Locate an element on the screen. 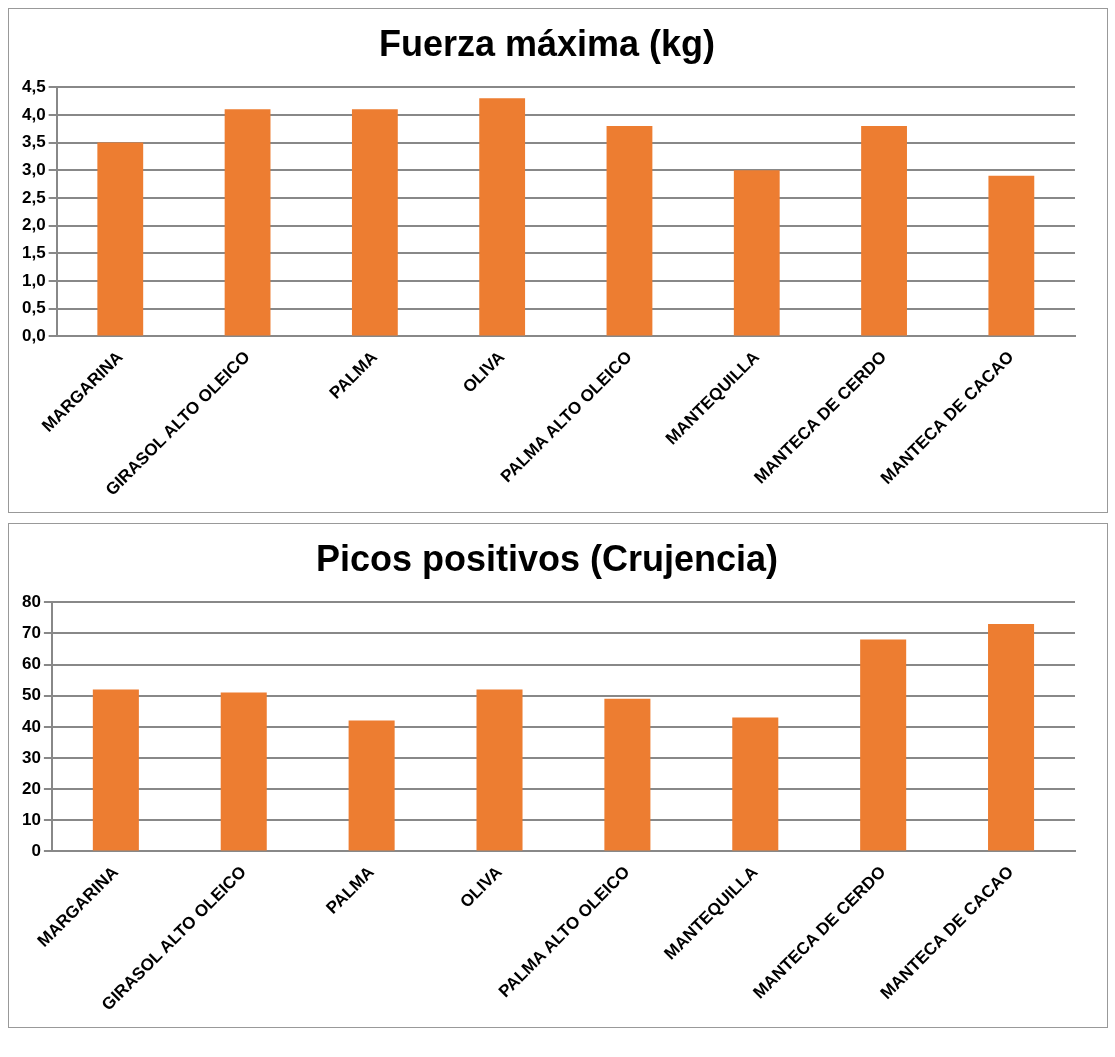  y-tick-label: 0 is located at coordinates (36, 851).